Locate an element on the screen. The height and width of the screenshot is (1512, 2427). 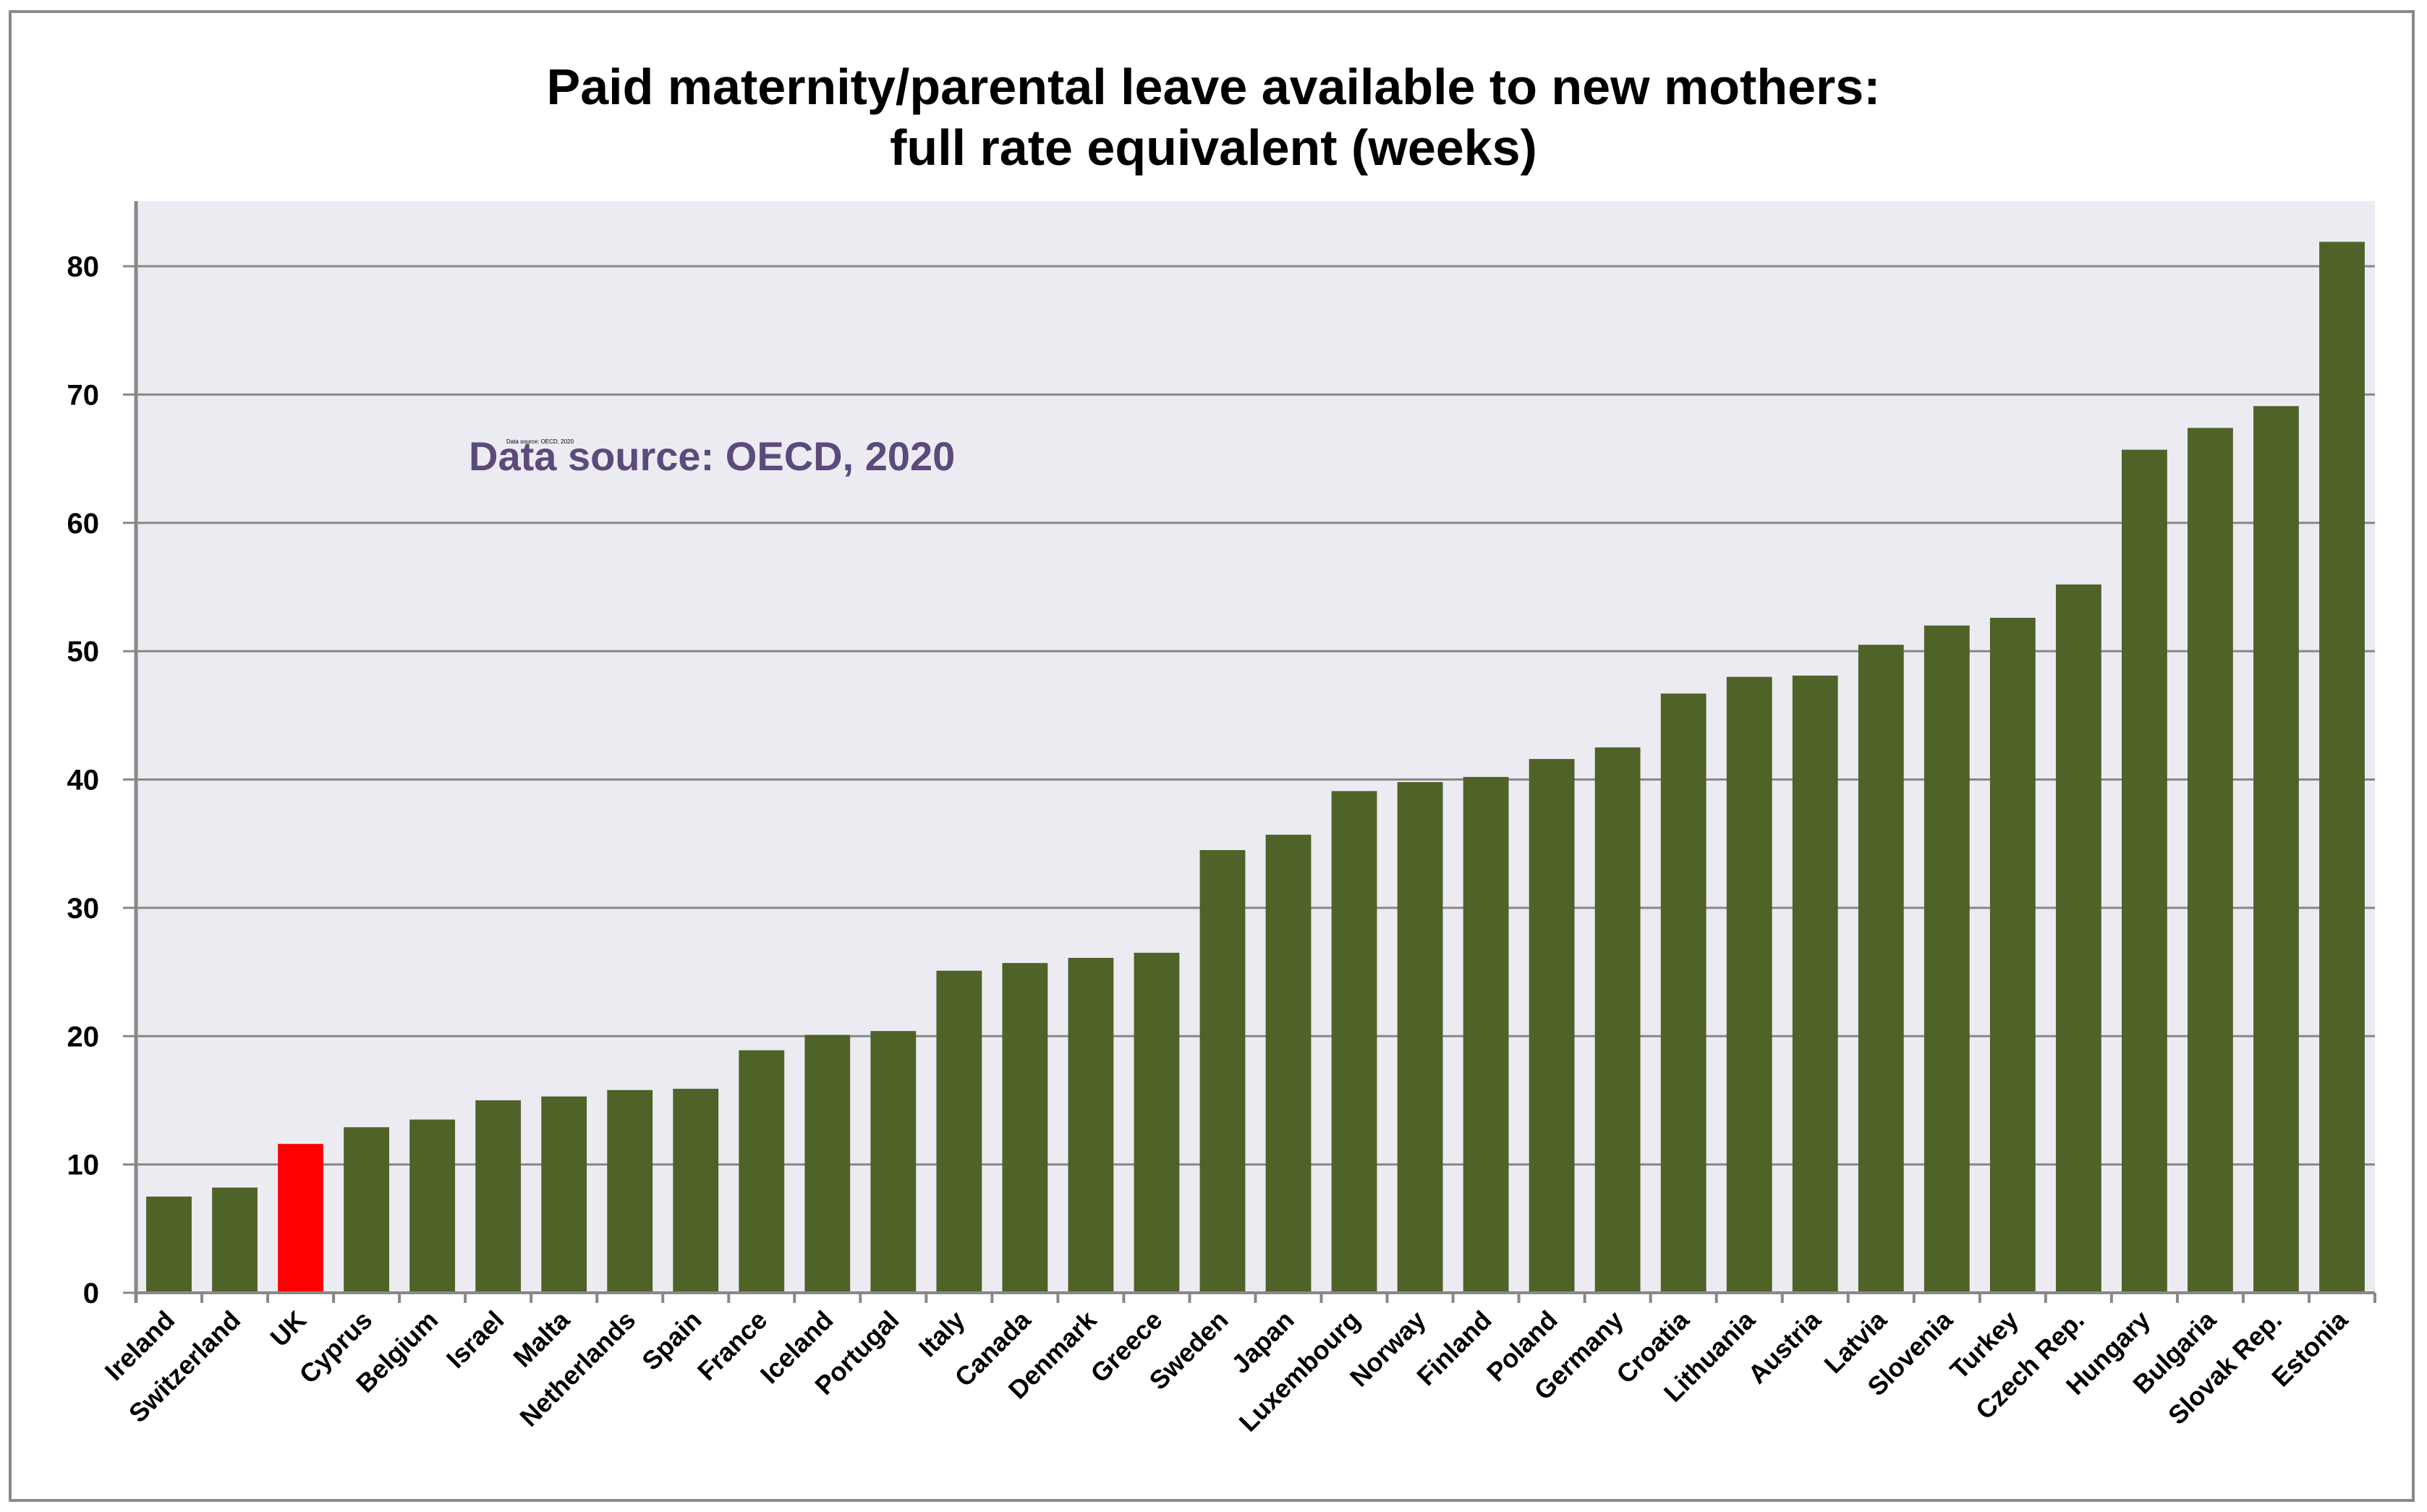
bar-ireland is located at coordinates (169, 1244).